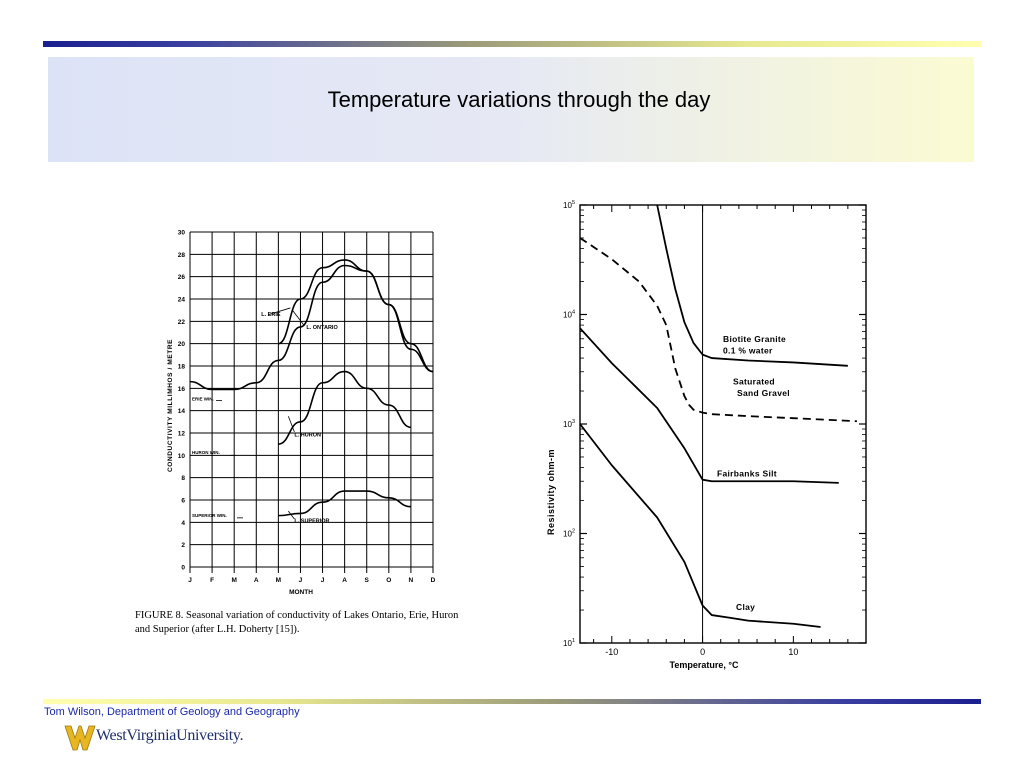 The height and width of the screenshot is (768, 1024). Describe the element at coordinates (322, 328) in the screenshot. I see `conductivity-series-label: L. ONTARIO` at that location.